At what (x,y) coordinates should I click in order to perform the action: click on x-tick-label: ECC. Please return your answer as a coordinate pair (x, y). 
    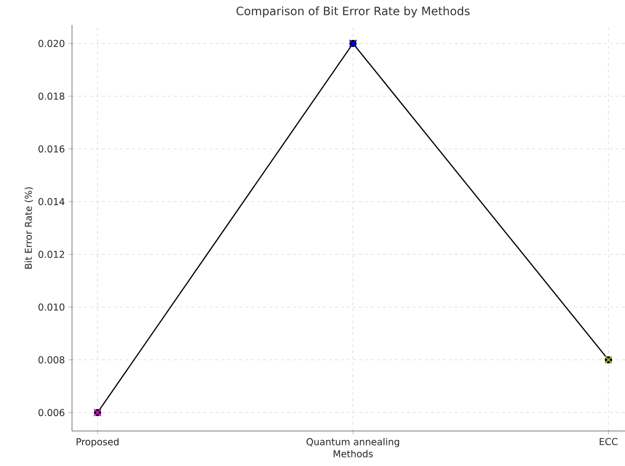
    Looking at the image, I should click on (609, 442).